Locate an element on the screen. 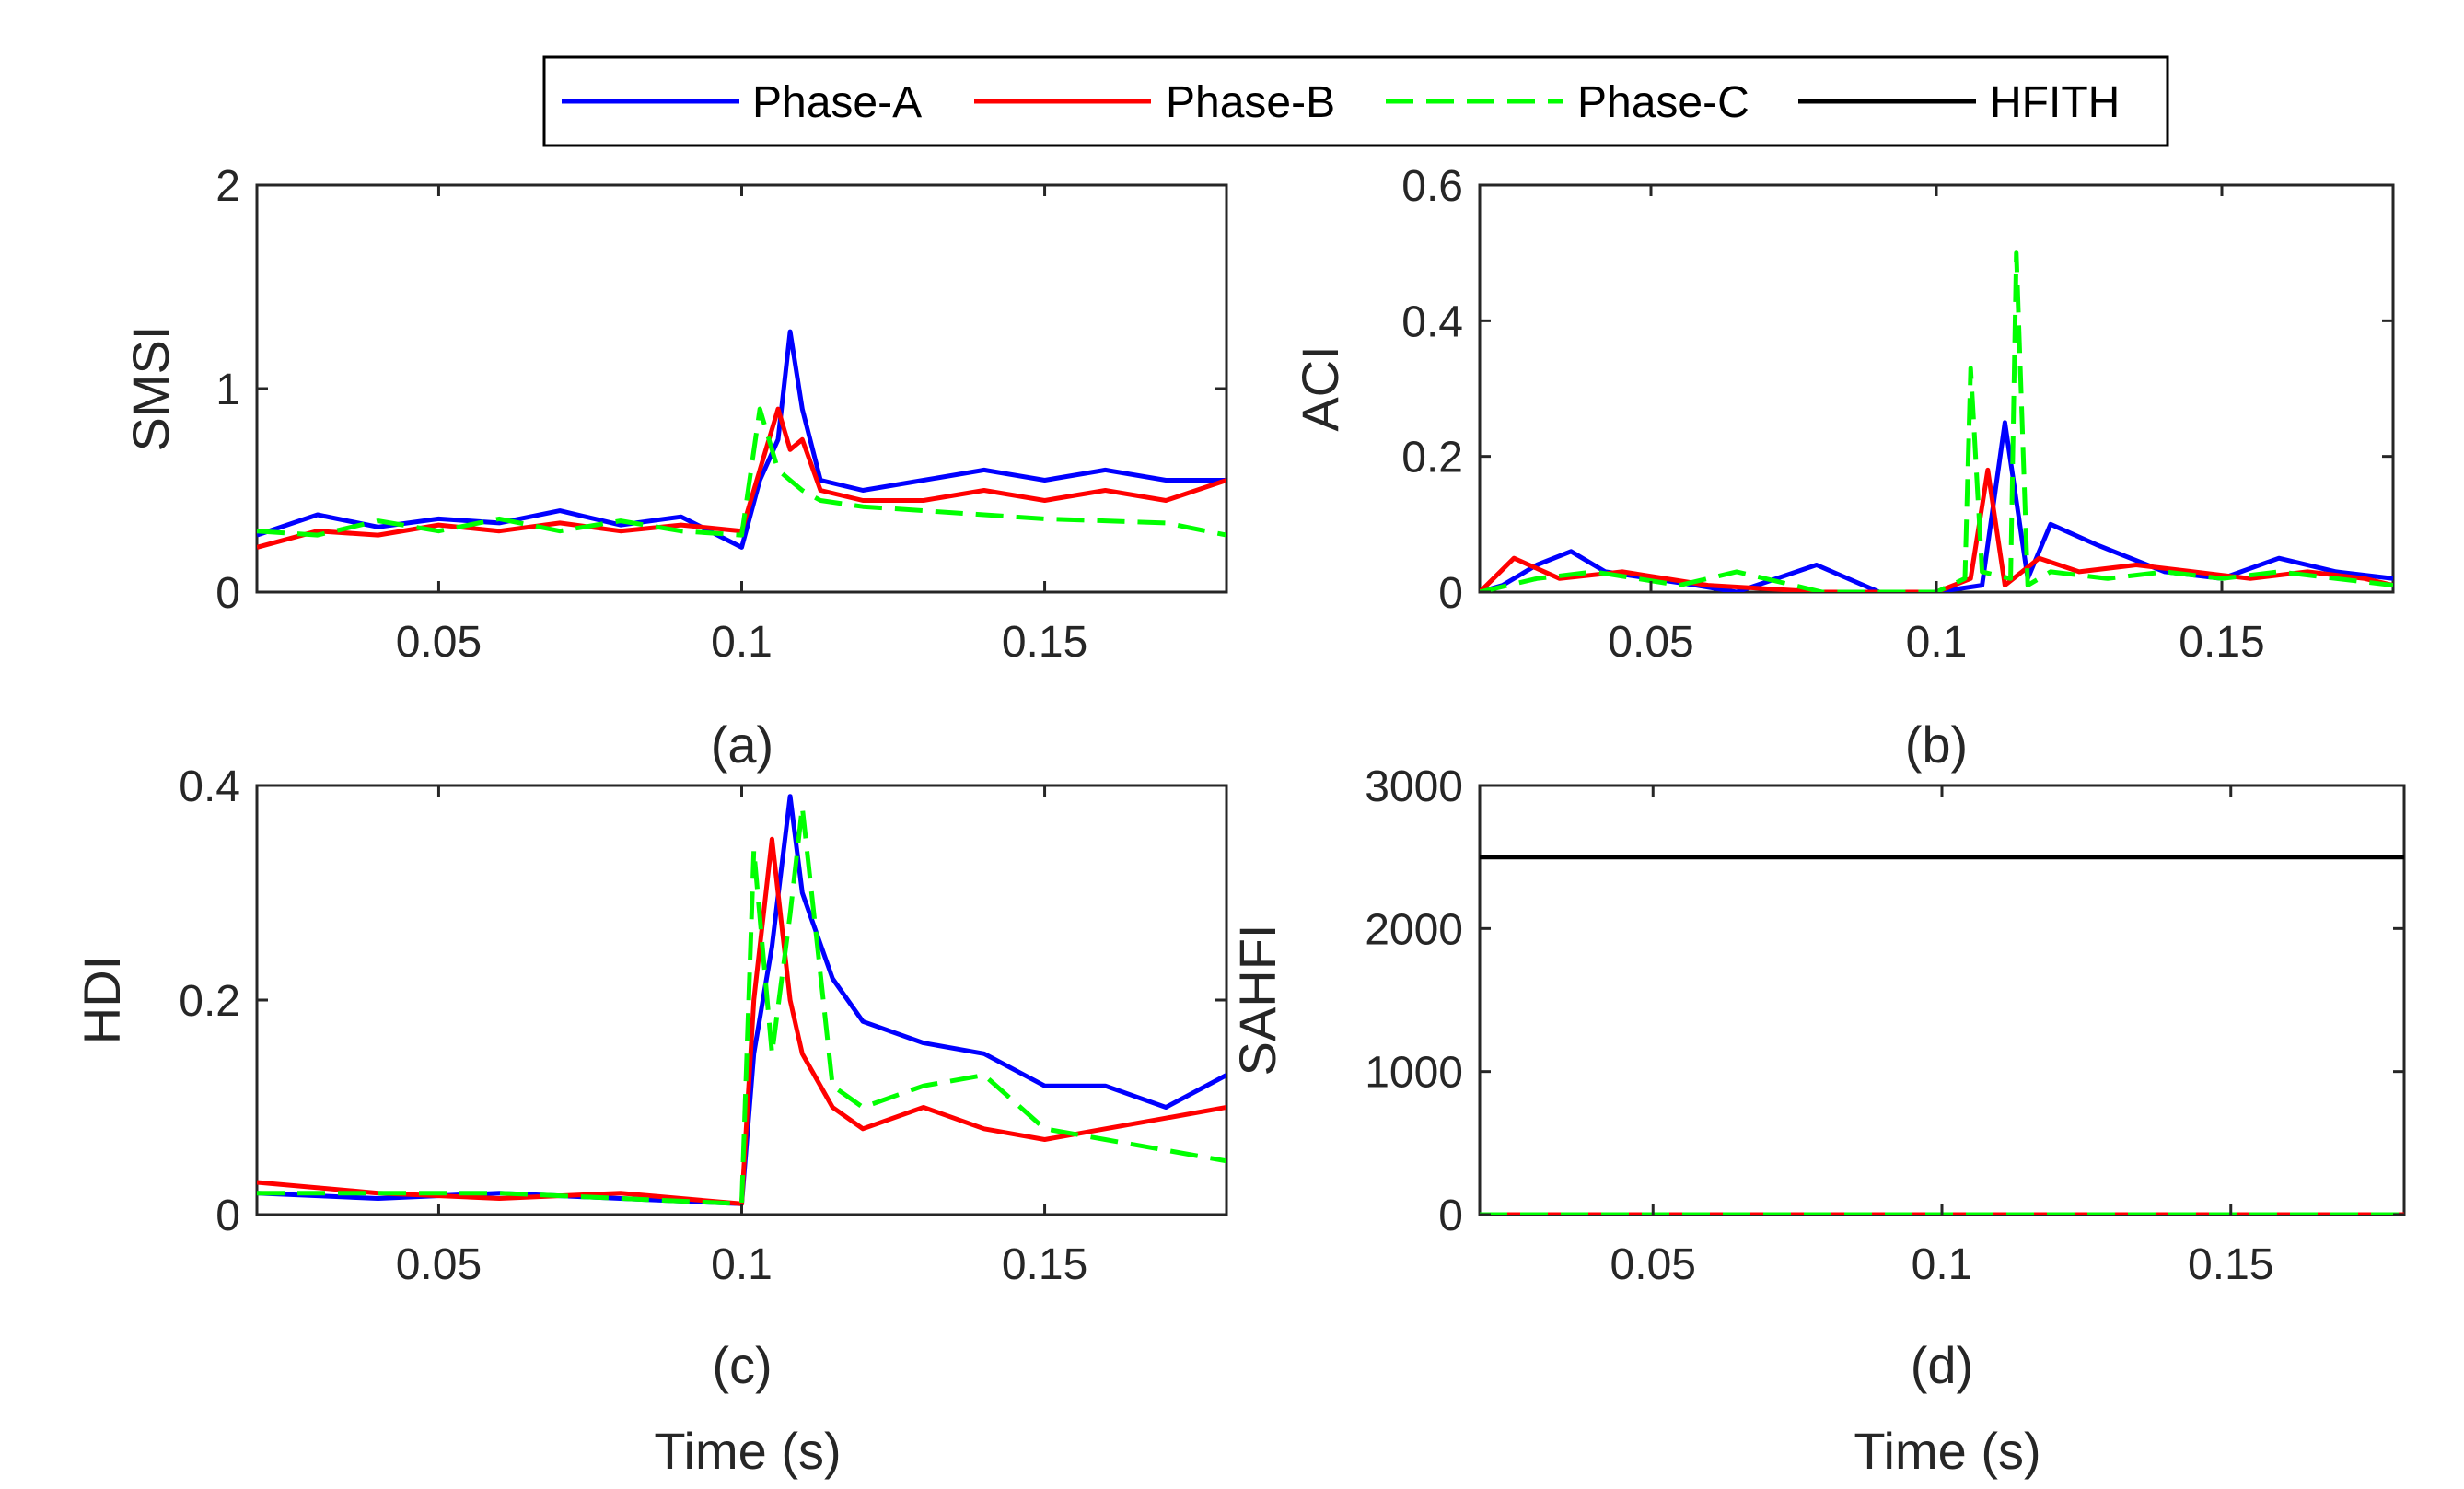 Image resolution: width=2464 pixels, height=1489 pixels. legend: Phase-A Phase-B Phase-C HFITH is located at coordinates (1355, 101).